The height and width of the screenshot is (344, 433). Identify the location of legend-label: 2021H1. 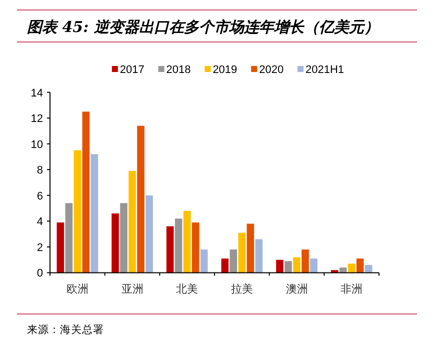
(325, 70).